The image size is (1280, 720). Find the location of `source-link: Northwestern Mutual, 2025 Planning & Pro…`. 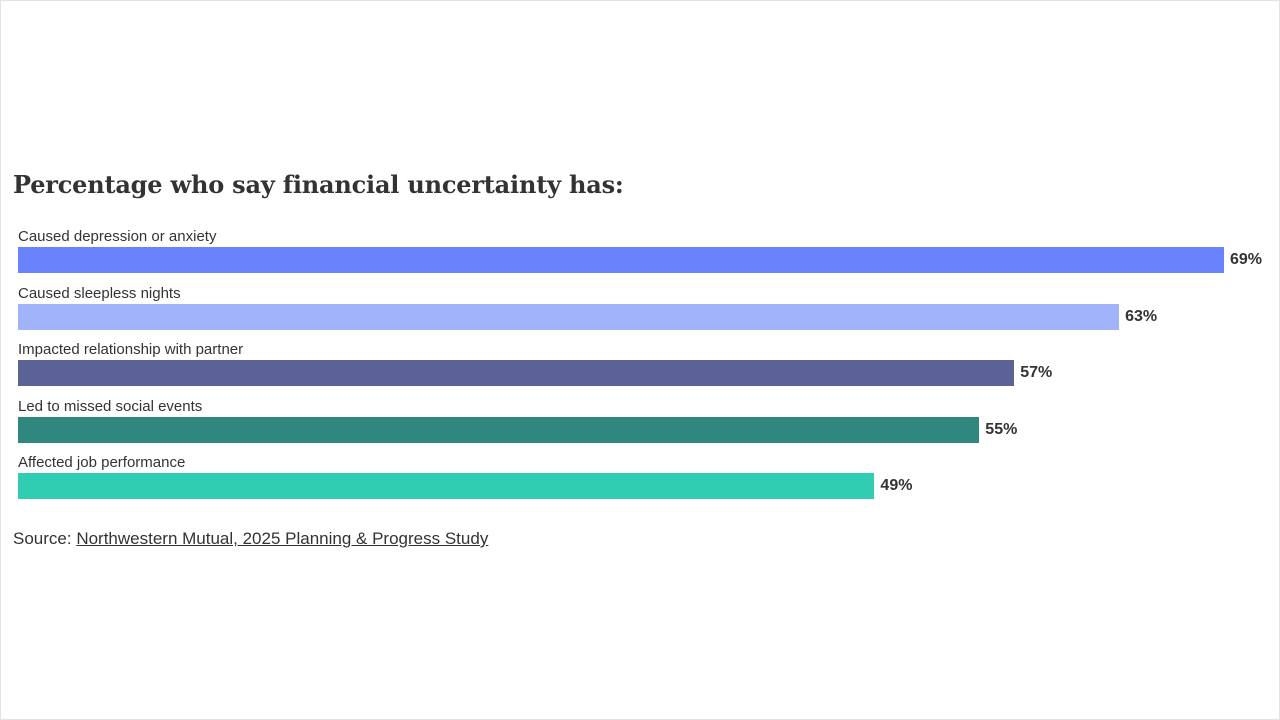

source-link: Northwestern Mutual, 2025 Planning & Pro… is located at coordinates (282, 538).